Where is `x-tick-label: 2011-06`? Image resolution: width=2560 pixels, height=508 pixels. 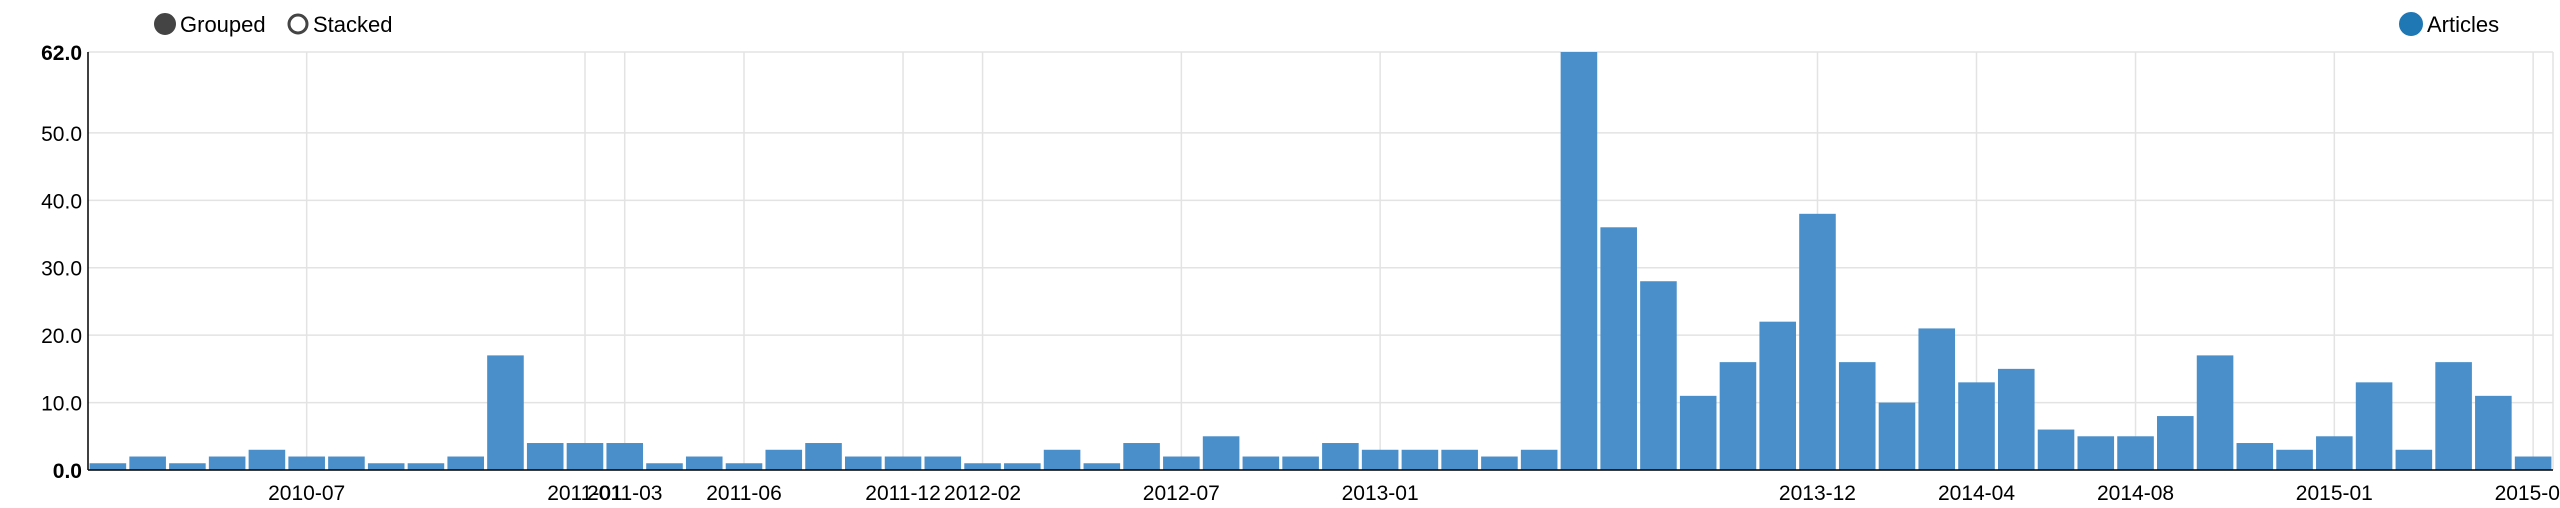
x-tick-label: 2011-06 is located at coordinates (744, 493).